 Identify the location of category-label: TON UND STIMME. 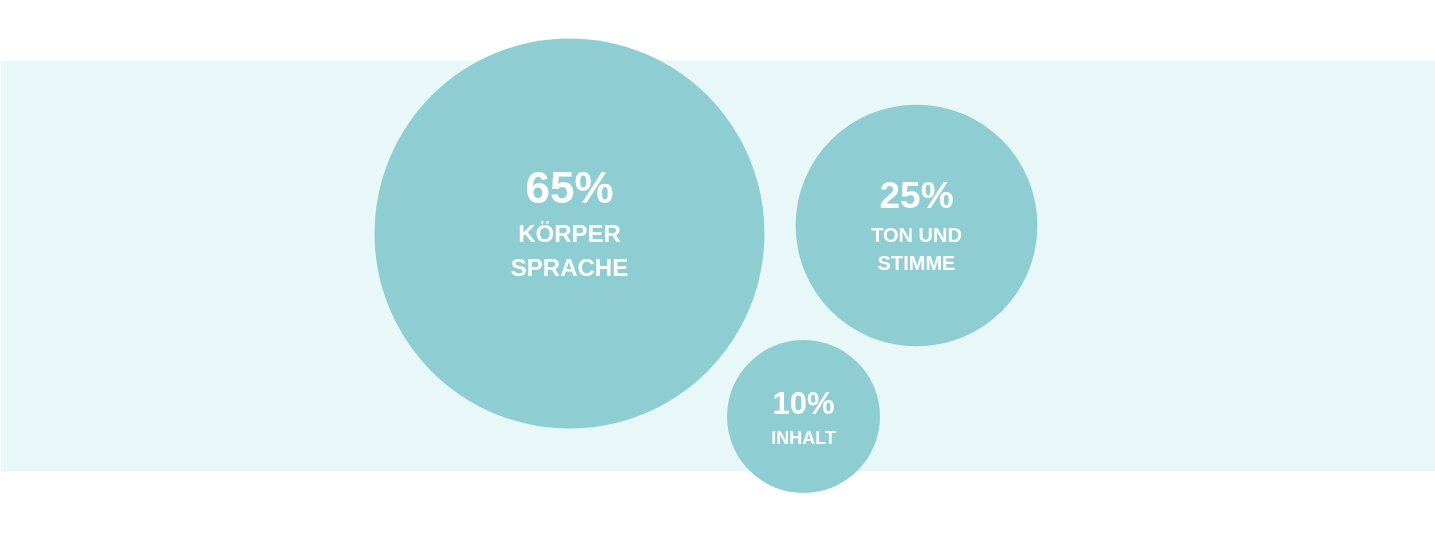
(916, 249).